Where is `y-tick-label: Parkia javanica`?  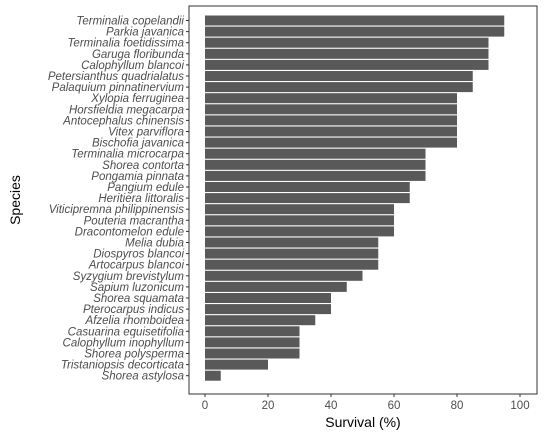
y-tick-label: Parkia javanica is located at coordinates (145, 33).